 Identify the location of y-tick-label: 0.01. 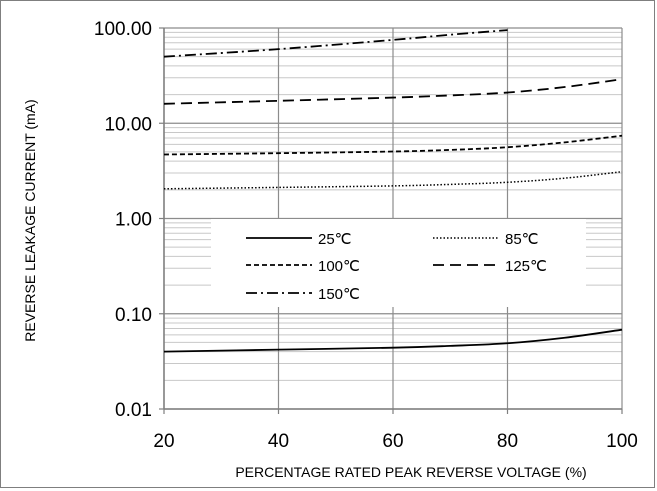
(133, 410).